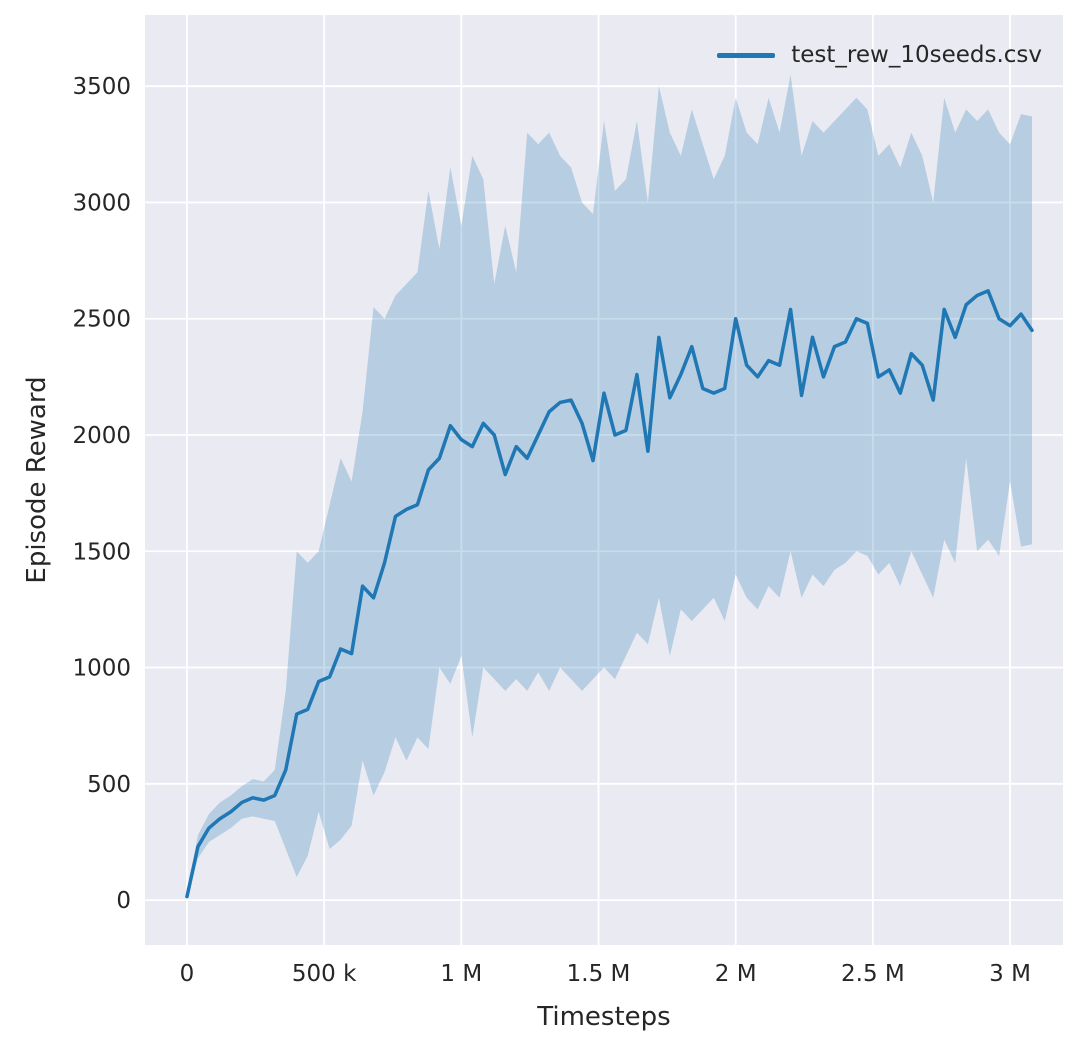 Image resolution: width=1092 pixels, height=1050 pixels. I want to click on legend-series-label: test_rew_10seeds.csv, so click(916, 55).